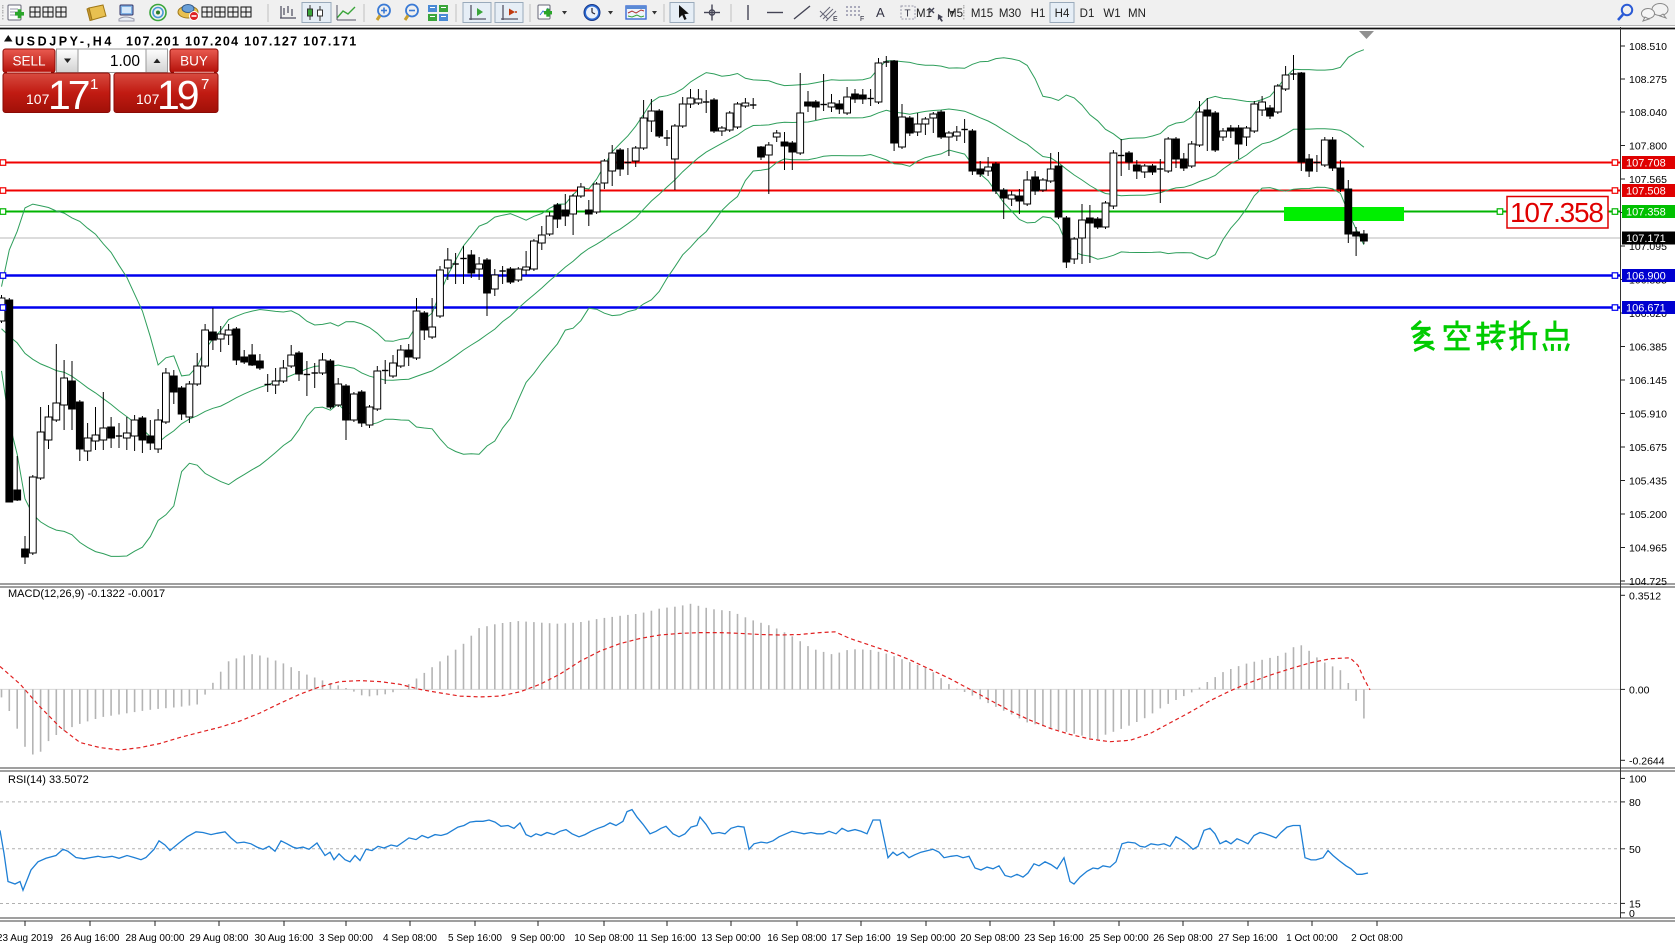 The height and width of the screenshot is (951, 1675). Describe the element at coordinates (1646, 164) in the screenshot. I see `svg-text: 107.708` at that location.